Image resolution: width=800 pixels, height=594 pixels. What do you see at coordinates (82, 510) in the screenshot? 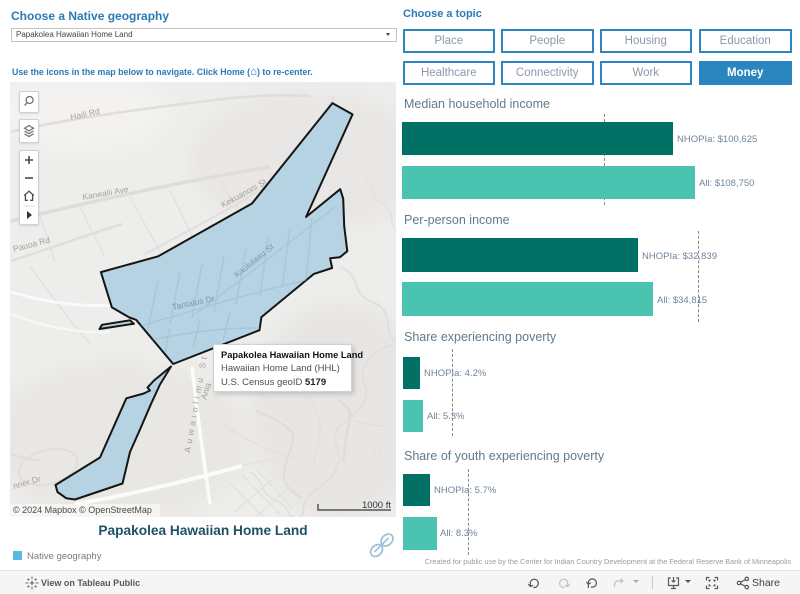
I see `svg-text: © 2024 Mapbox © OpenStreetMap` at bounding box center [82, 510].